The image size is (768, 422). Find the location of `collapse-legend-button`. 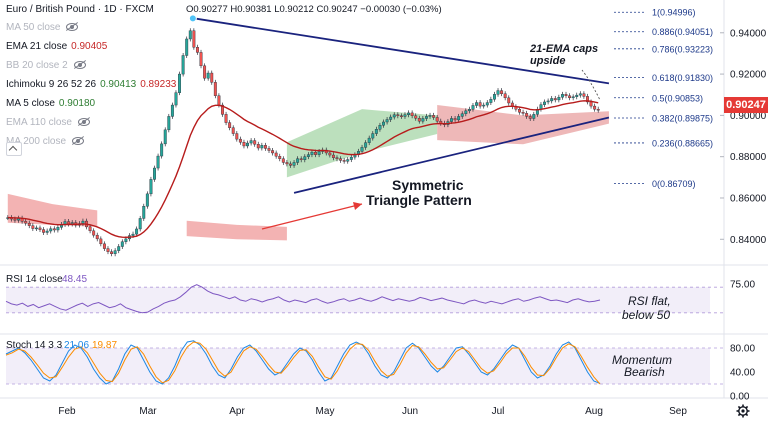

collapse-legend-button is located at coordinates (14, 149).